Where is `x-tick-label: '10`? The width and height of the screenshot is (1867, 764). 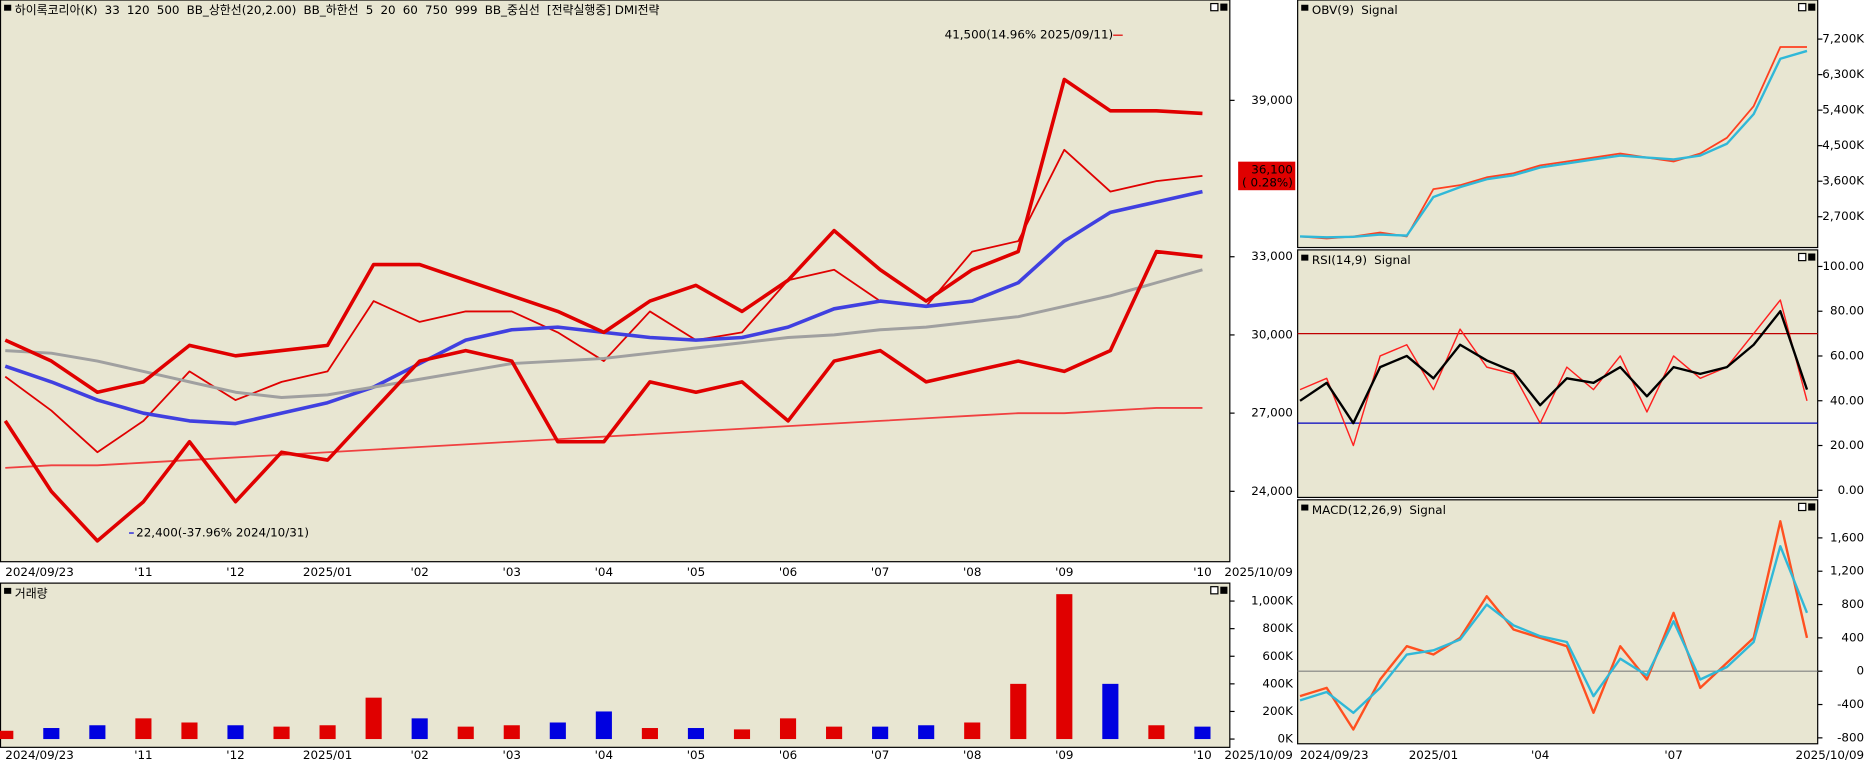
x-tick-label: '10 is located at coordinates (1202, 572).